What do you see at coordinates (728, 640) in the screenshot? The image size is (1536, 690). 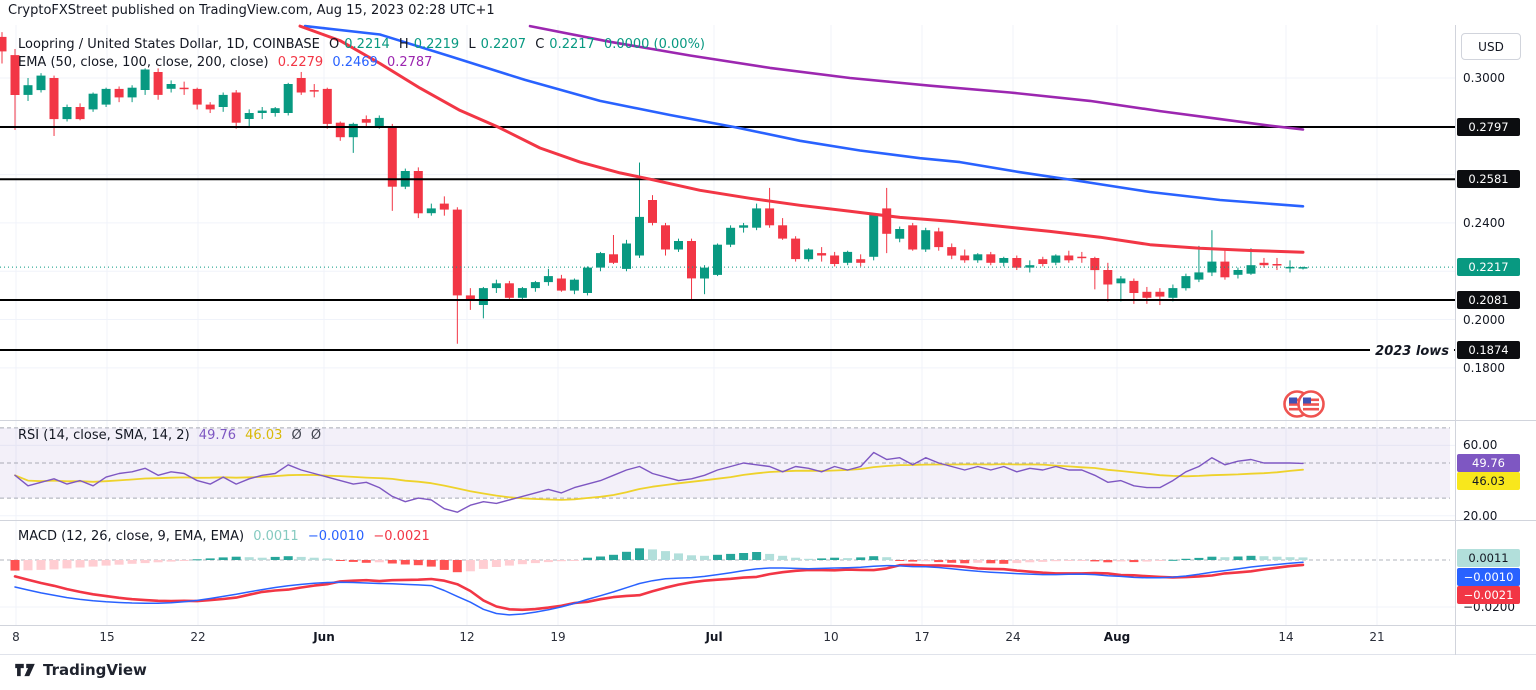 I see `time-axis` at bounding box center [728, 640].